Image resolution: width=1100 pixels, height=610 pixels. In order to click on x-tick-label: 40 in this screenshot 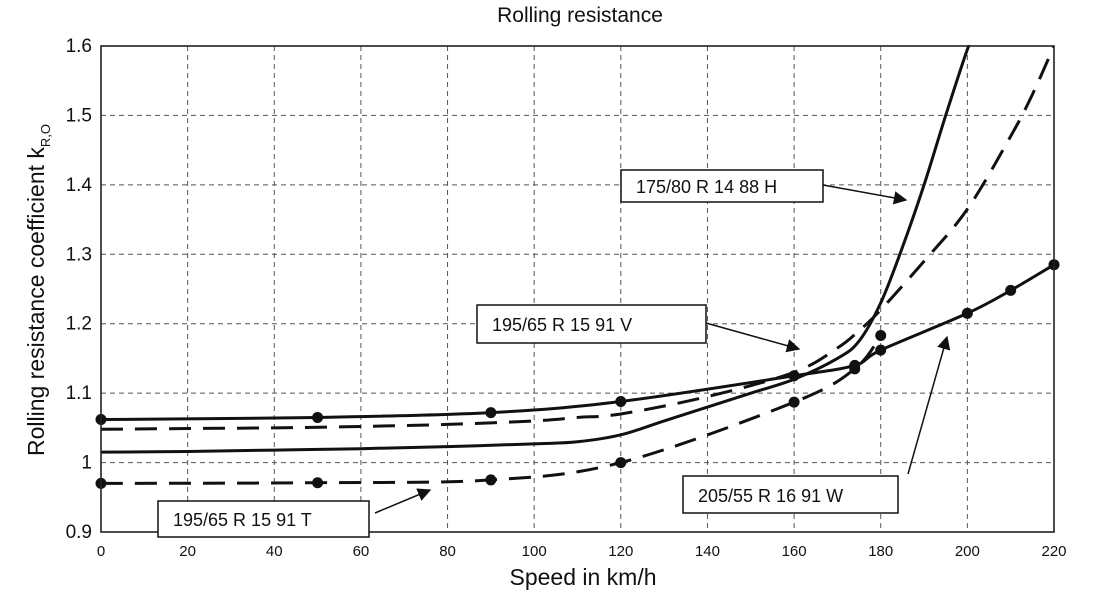, I will do `click(274, 551)`.